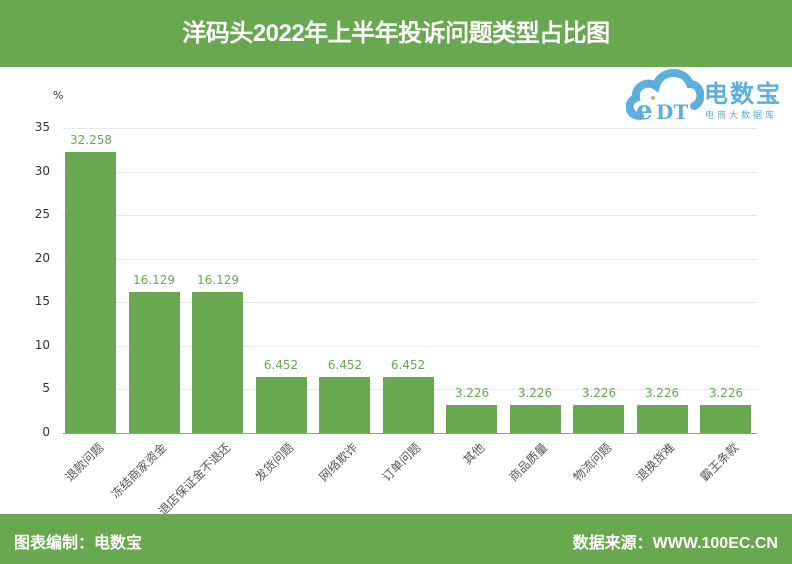 This screenshot has height=564, width=792. I want to click on chart-title-bar: 洋码头2022年上半年投诉问题类型占比图, so click(396, 33).